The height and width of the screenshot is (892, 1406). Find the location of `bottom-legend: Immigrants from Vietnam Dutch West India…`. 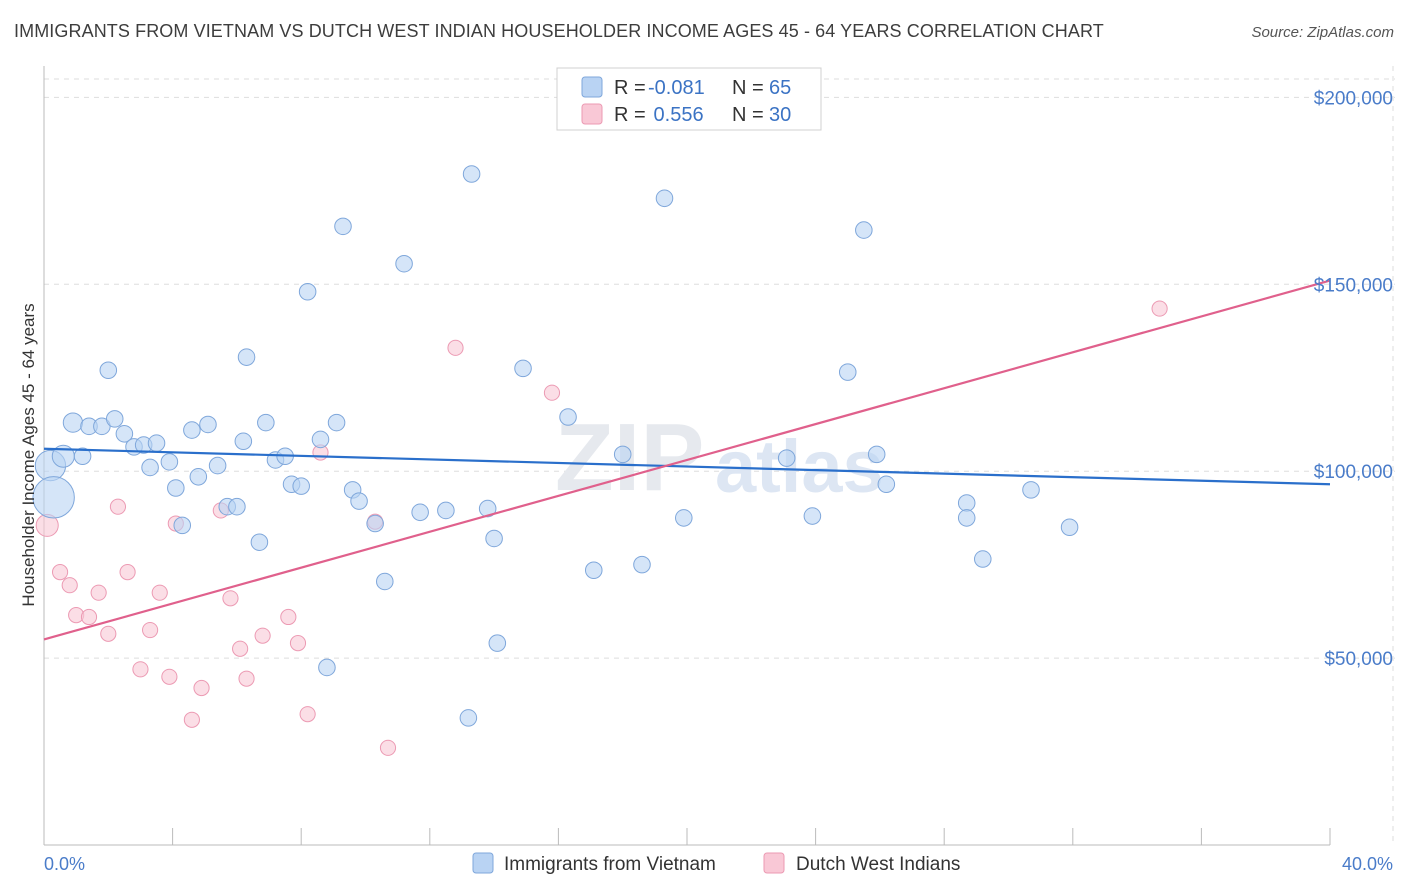

bottom-legend: Immigrants from Vietnam Dutch West India… is located at coordinates (716, 863).